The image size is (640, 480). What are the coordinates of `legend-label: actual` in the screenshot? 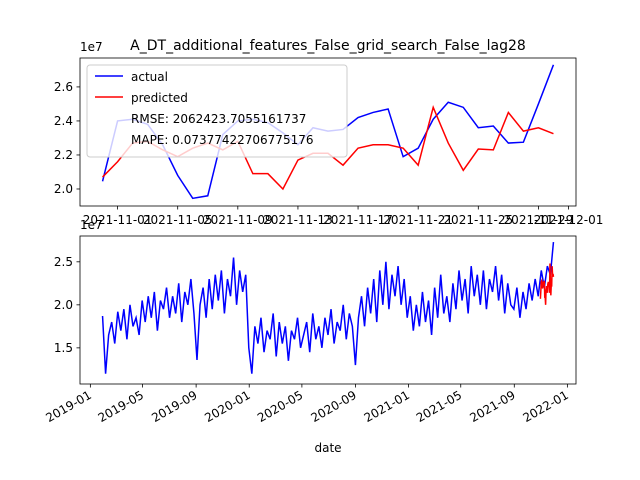 It's located at (149, 77).